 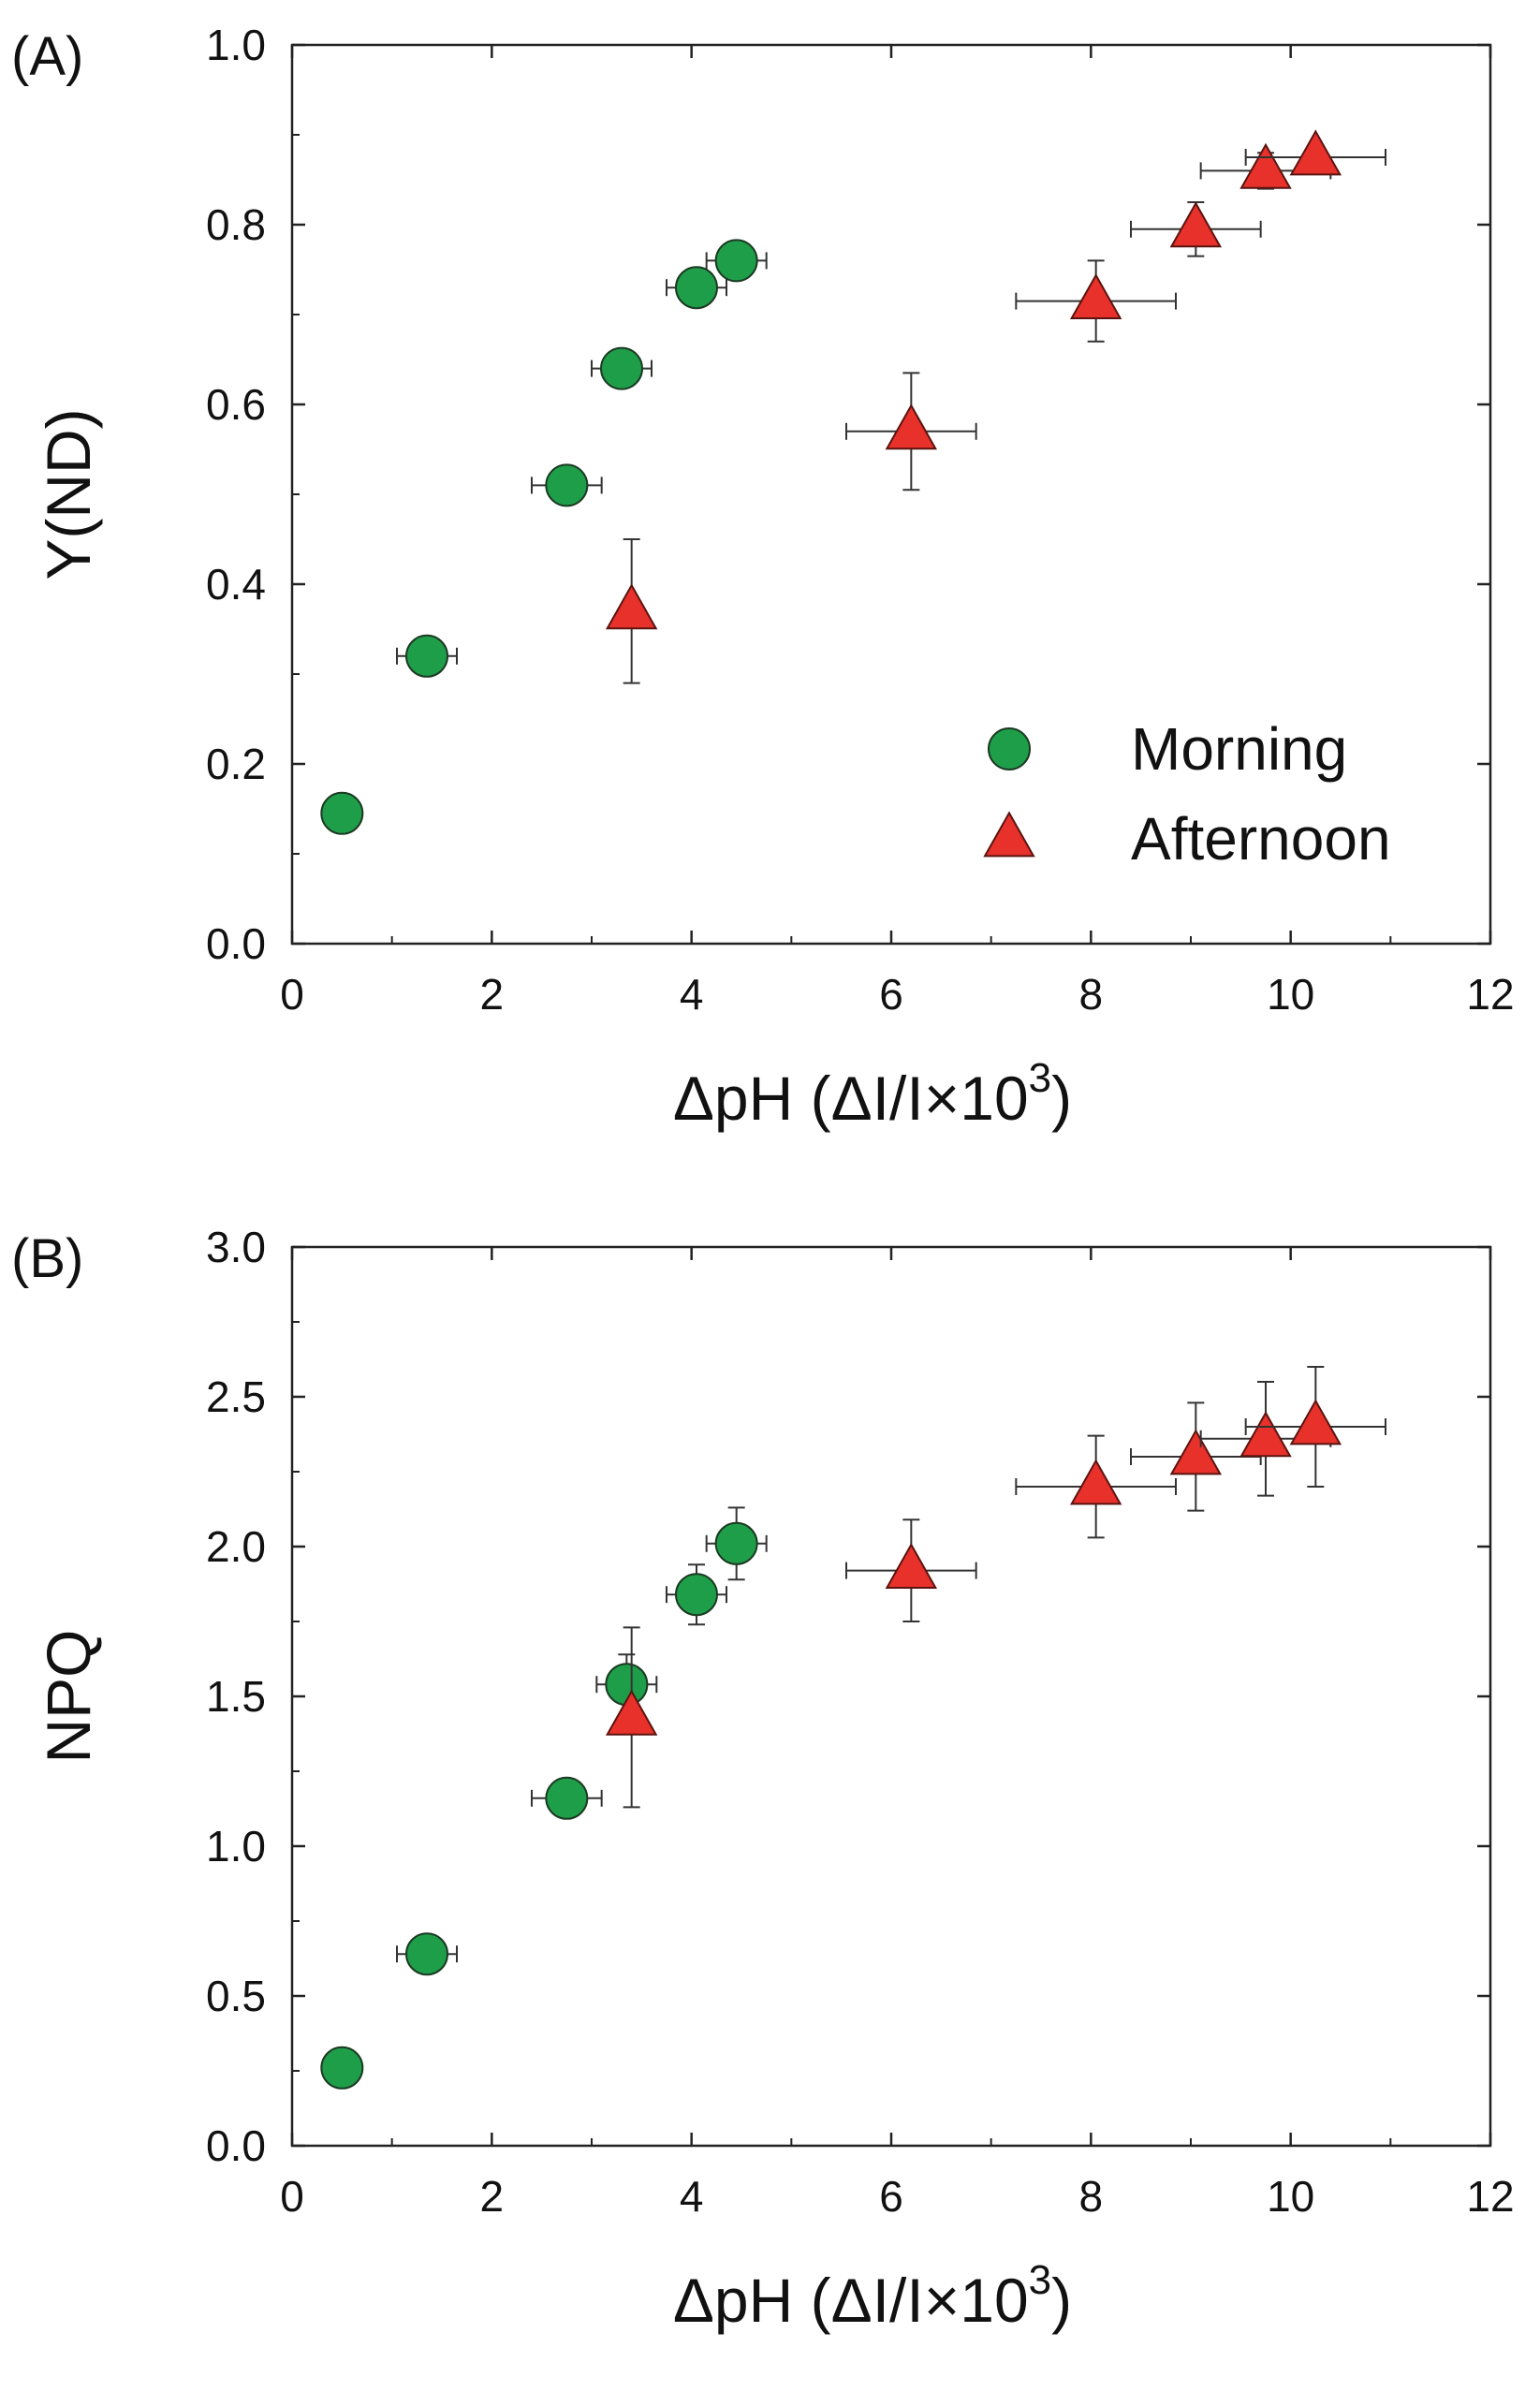 I want to click on y-tick-label: 3.0, so click(x=236, y=1247).